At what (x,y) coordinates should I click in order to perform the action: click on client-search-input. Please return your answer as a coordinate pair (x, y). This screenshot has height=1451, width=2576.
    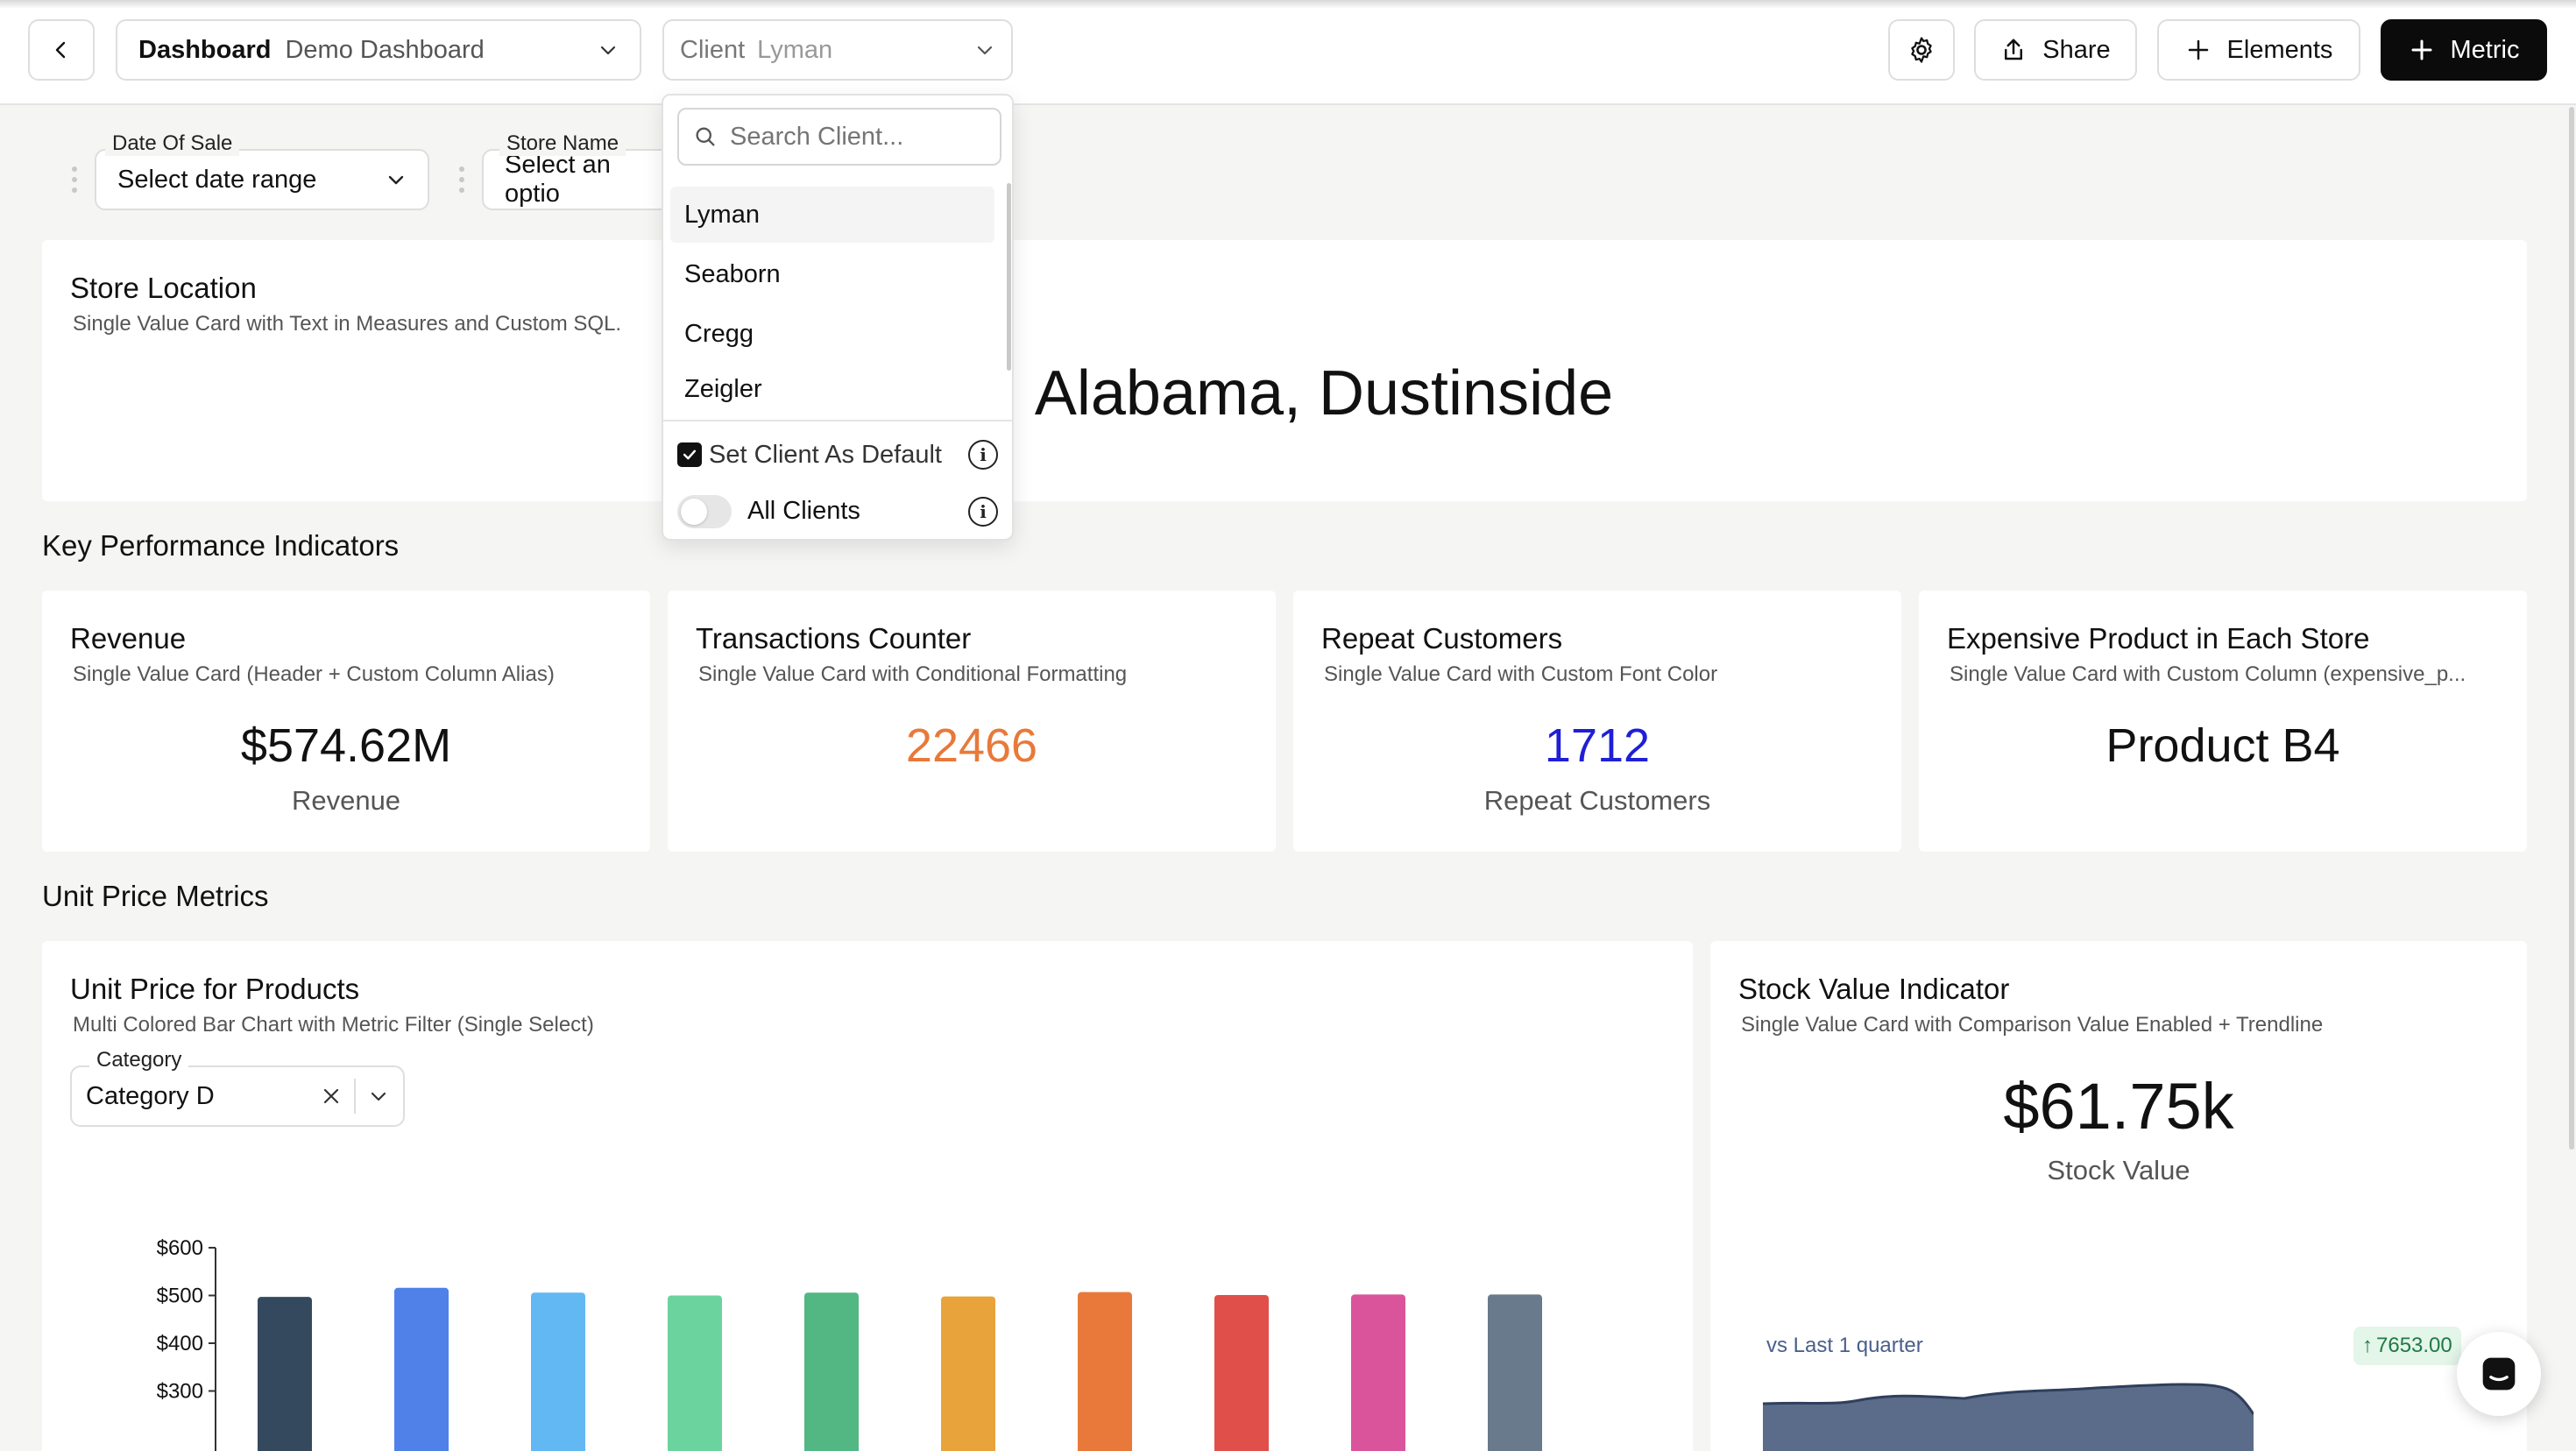
    Looking at the image, I should click on (852, 137).